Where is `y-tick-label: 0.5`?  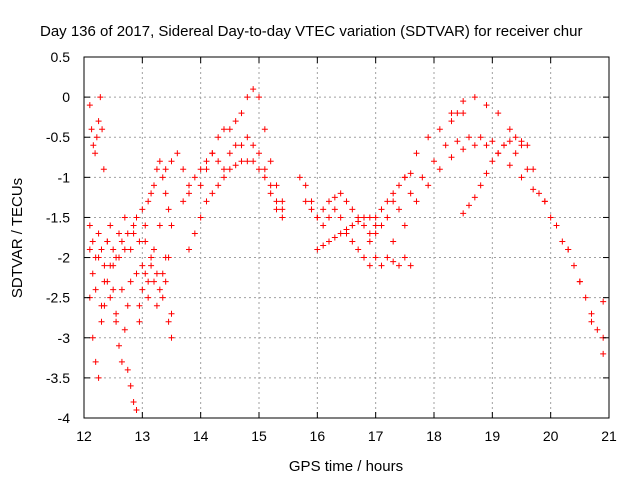
y-tick-label: 0.5 is located at coordinates (61, 57).